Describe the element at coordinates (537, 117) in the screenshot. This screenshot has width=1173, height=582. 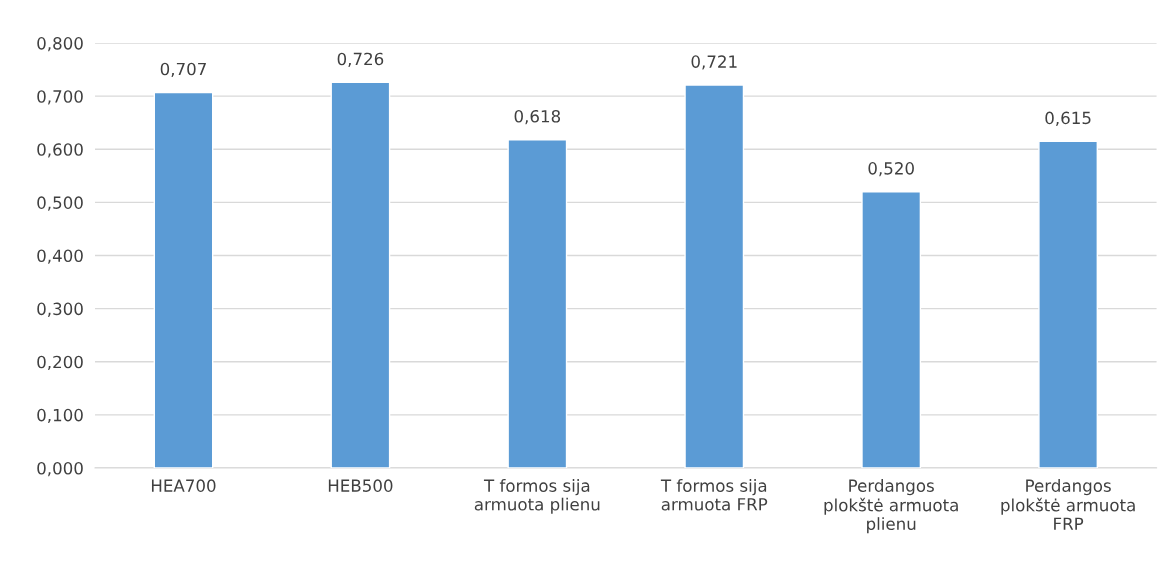
I see `data-label: 0,618` at that location.